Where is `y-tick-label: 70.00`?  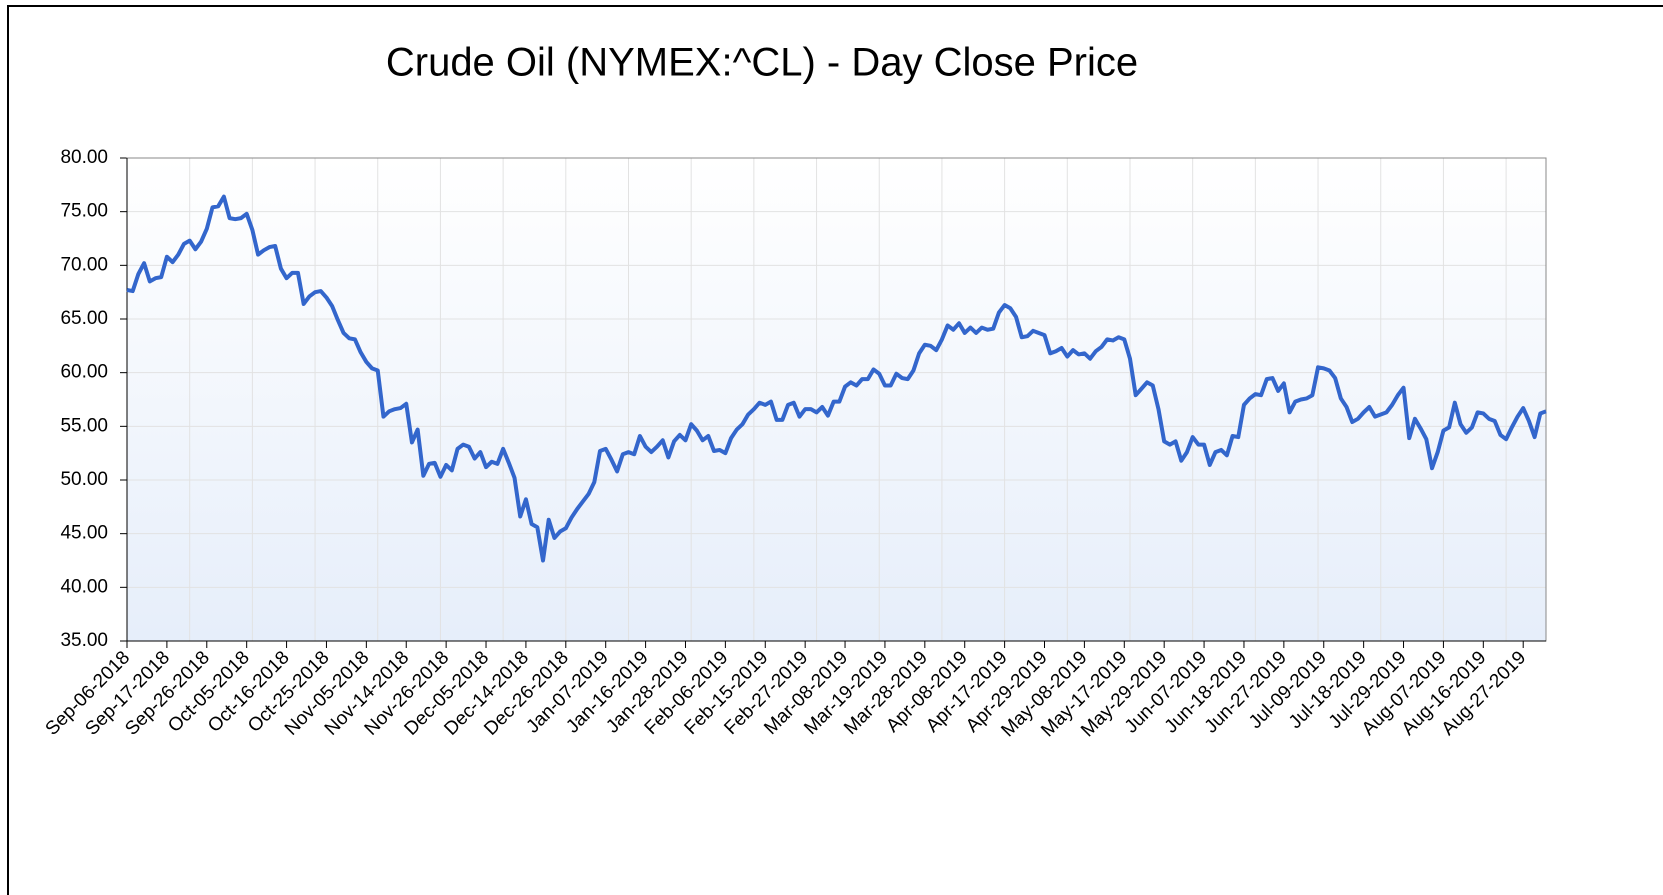
y-tick-label: 70.00 is located at coordinates (84, 264).